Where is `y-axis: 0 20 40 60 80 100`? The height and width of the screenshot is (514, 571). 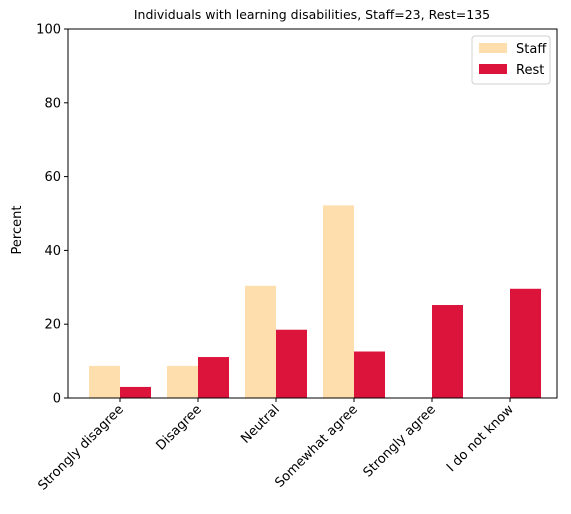 y-axis: 0 20 40 60 80 100 is located at coordinates (52, 215).